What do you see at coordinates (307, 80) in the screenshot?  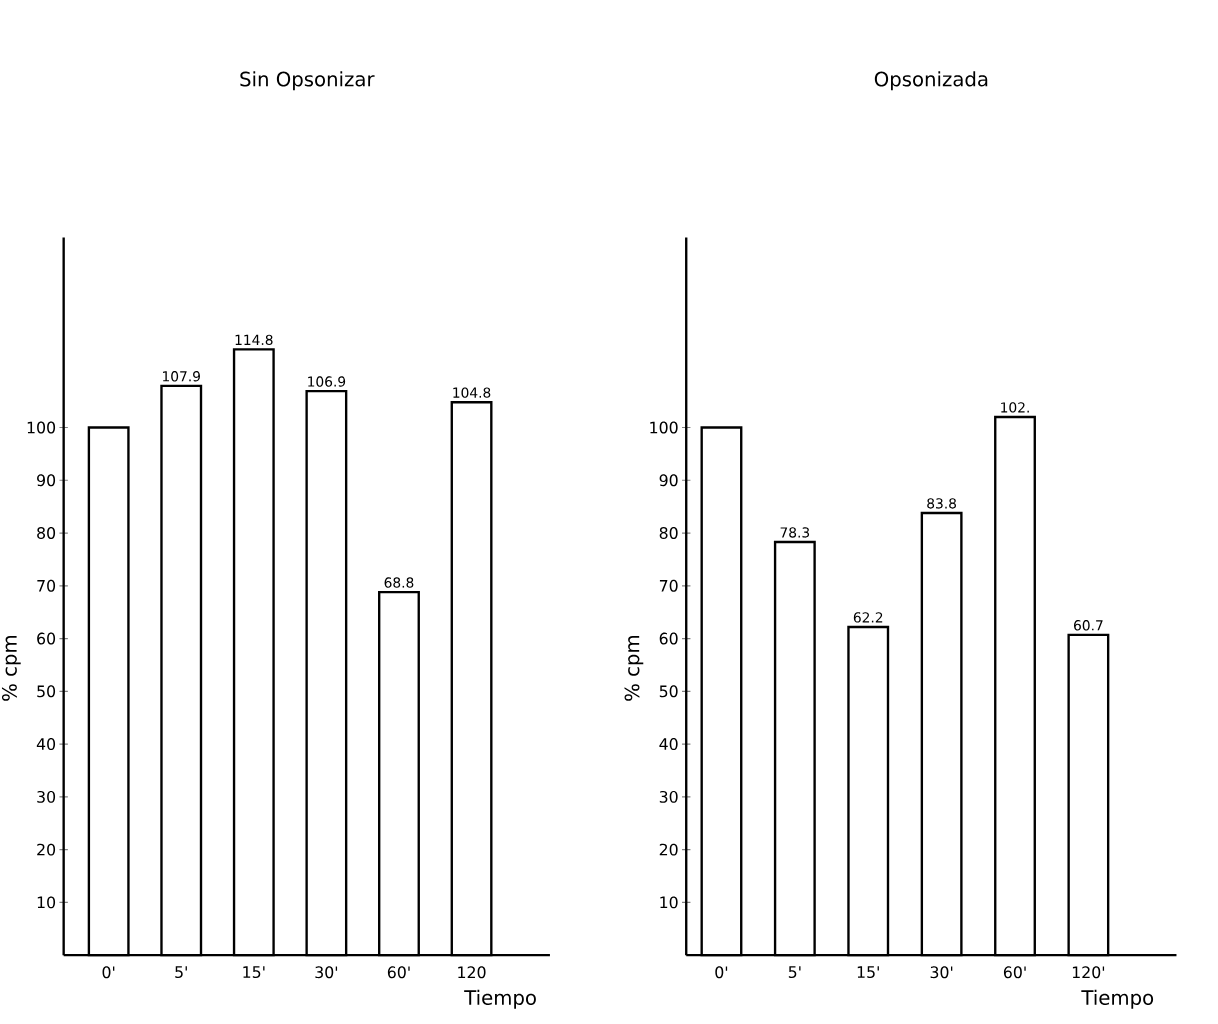 I see `chart-title: Sin Opsonizar` at bounding box center [307, 80].